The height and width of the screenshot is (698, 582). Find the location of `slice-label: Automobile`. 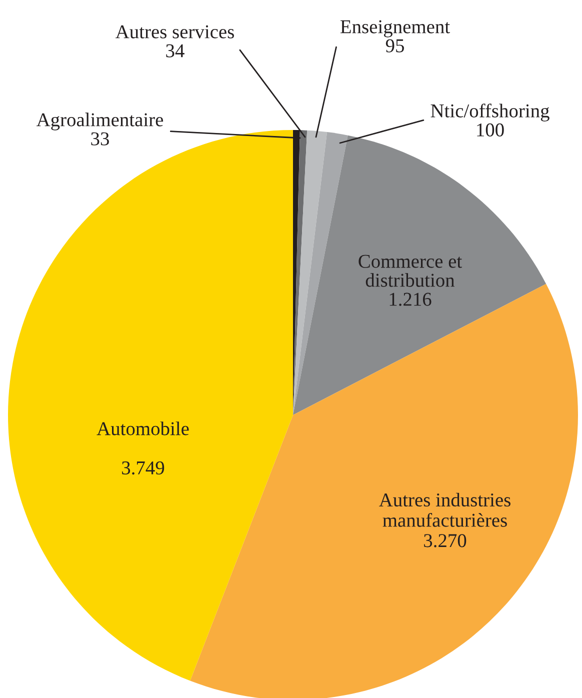

slice-label: Automobile is located at coordinates (142, 429).